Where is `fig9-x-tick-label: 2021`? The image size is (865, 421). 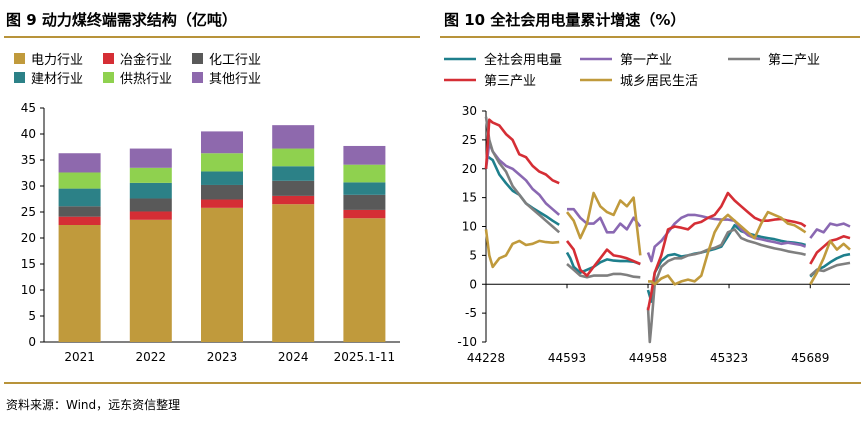 fig9-x-tick-label: 2021 is located at coordinates (79, 357).